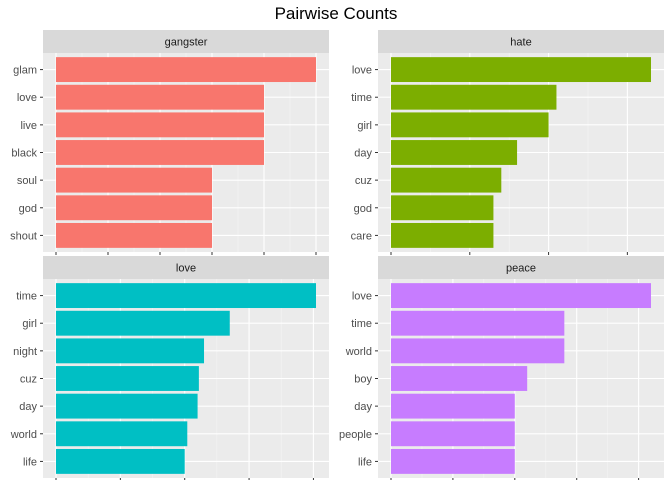 The height and width of the screenshot is (480, 672). What do you see at coordinates (355, 435) in the screenshot?
I see `y-tick-label: people` at bounding box center [355, 435].